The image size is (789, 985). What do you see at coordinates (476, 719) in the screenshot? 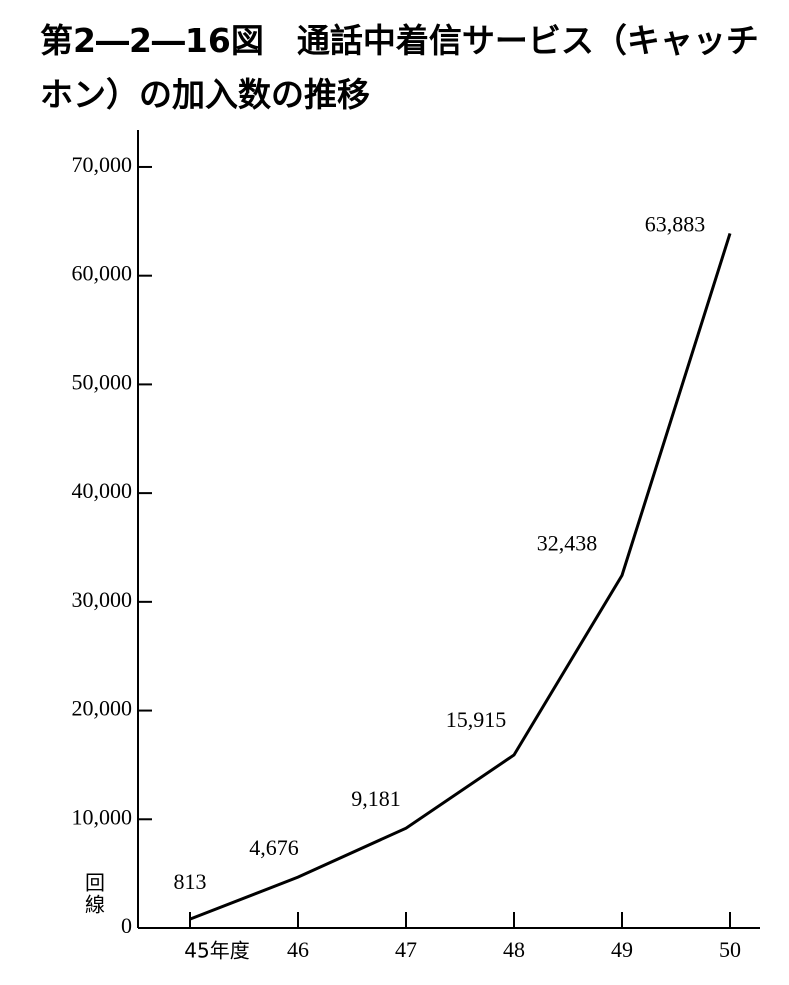
I see `data-label: 15,915` at bounding box center [476, 719].